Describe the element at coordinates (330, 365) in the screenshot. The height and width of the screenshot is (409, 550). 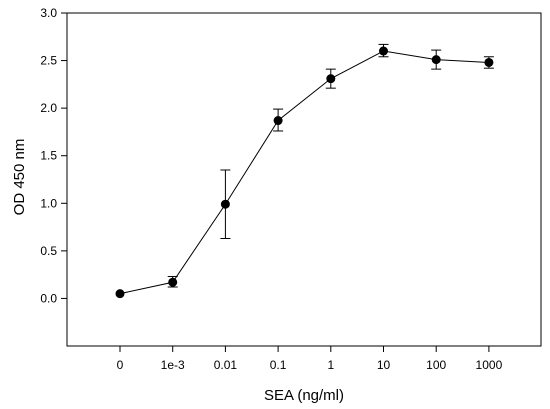
I see `x-tick-label: 1` at that location.